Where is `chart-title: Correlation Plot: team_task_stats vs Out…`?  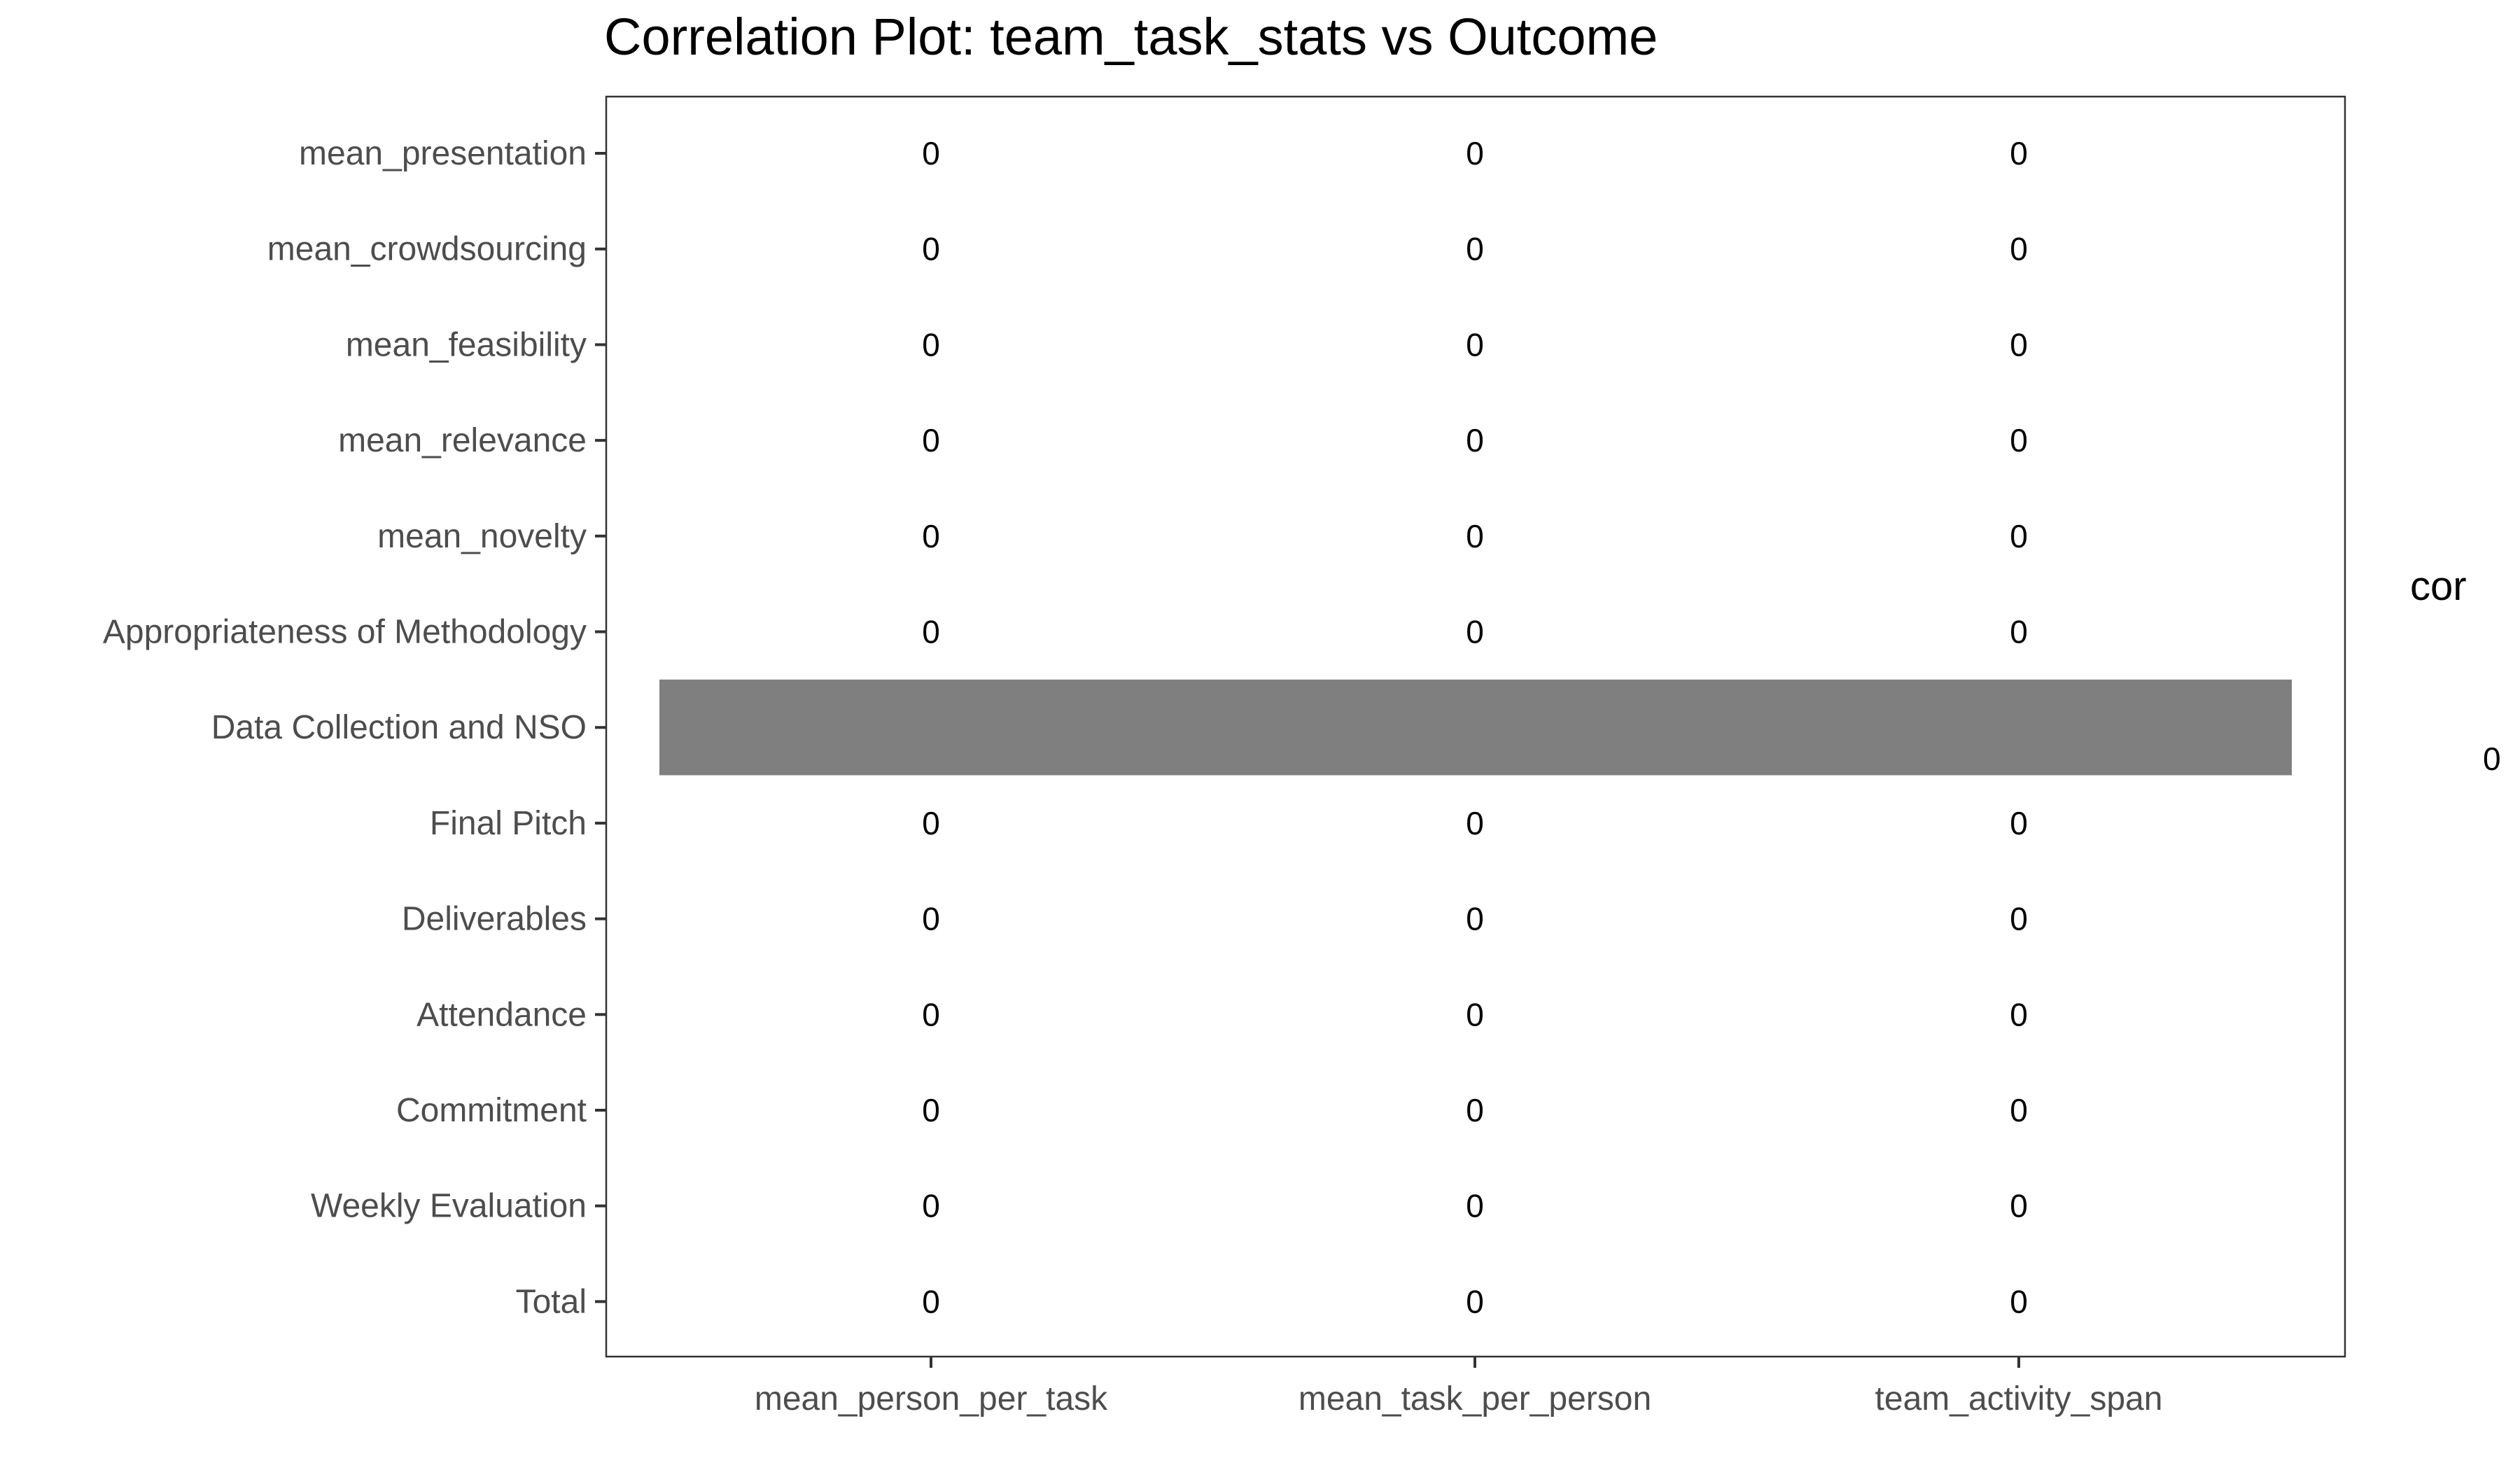
chart-title: Correlation Plot: team_task_stats vs Out… is located at coordinates (1131, 37).